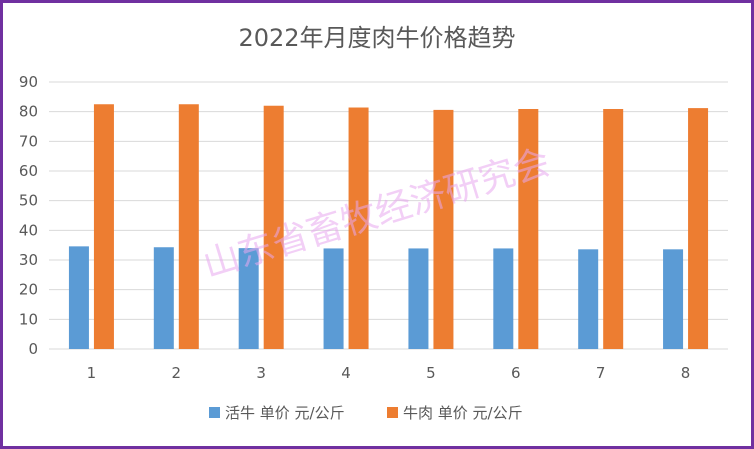  I want to click on x-axis-ticks: 1 2 3 4 5 6 7 8, so click(389, 373).